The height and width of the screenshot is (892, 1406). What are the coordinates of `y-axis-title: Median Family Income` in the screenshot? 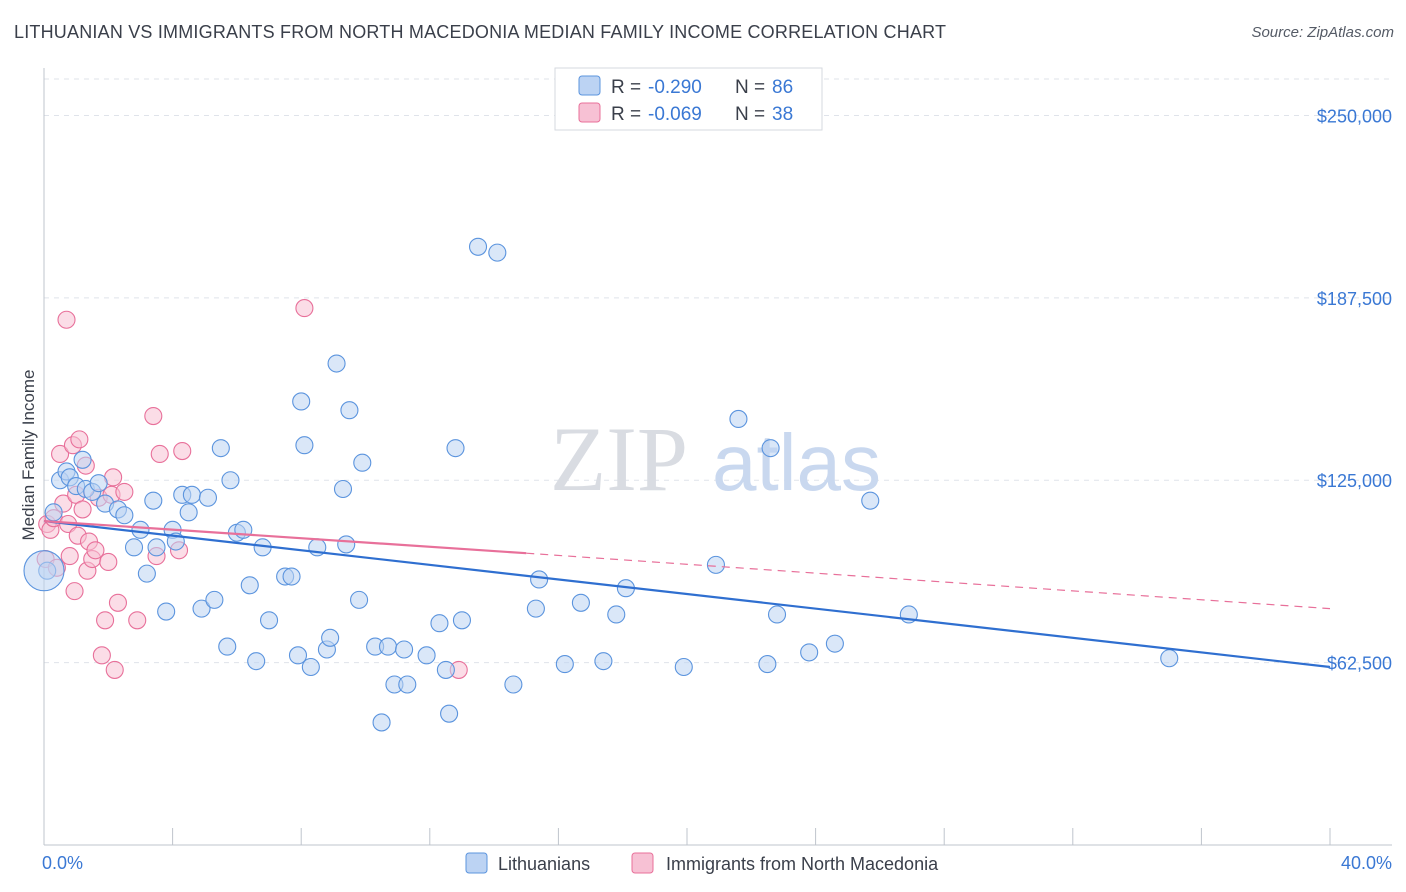 It's located at (28, 454).